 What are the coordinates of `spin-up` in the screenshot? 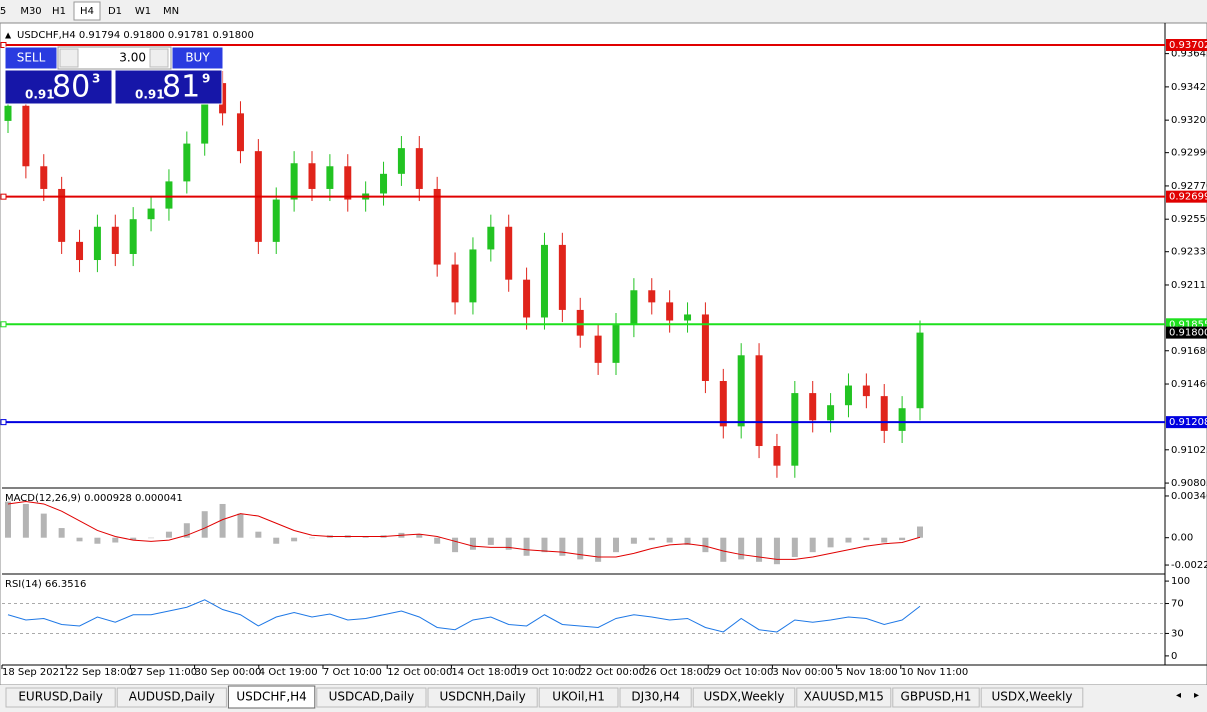 It's located at (159, 58).